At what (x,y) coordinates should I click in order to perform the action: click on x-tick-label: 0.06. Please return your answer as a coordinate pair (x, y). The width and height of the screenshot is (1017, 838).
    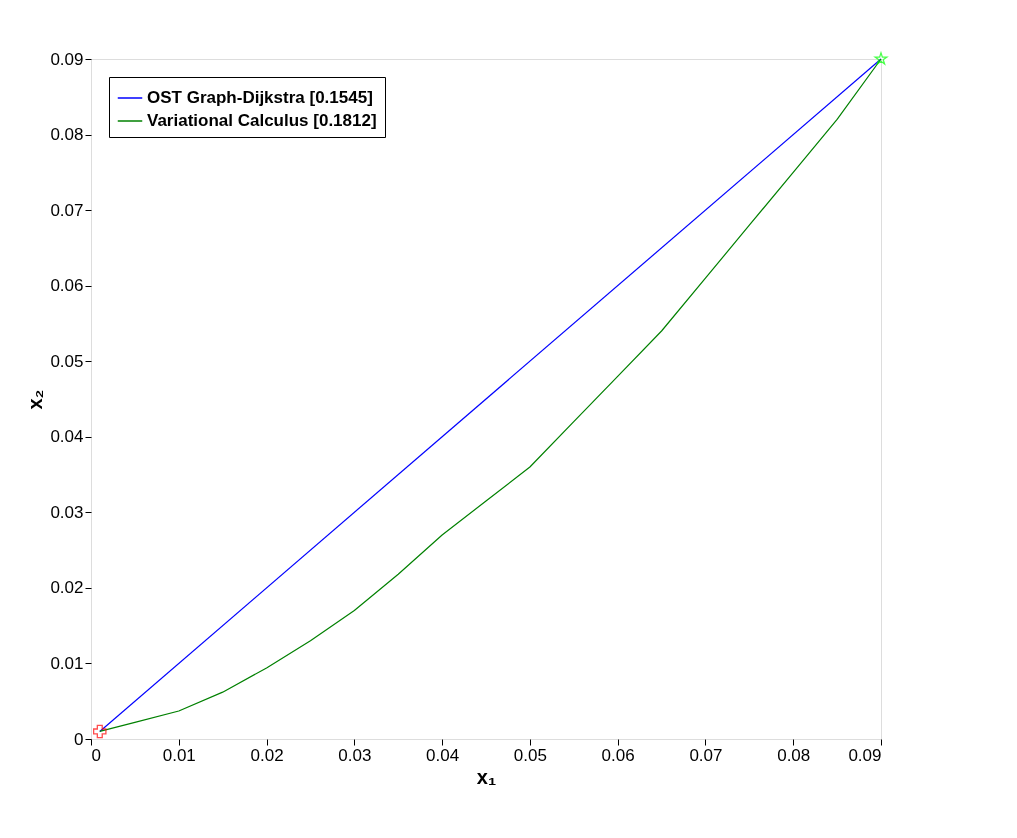
    Looking at the image, I should click on (618, 755).